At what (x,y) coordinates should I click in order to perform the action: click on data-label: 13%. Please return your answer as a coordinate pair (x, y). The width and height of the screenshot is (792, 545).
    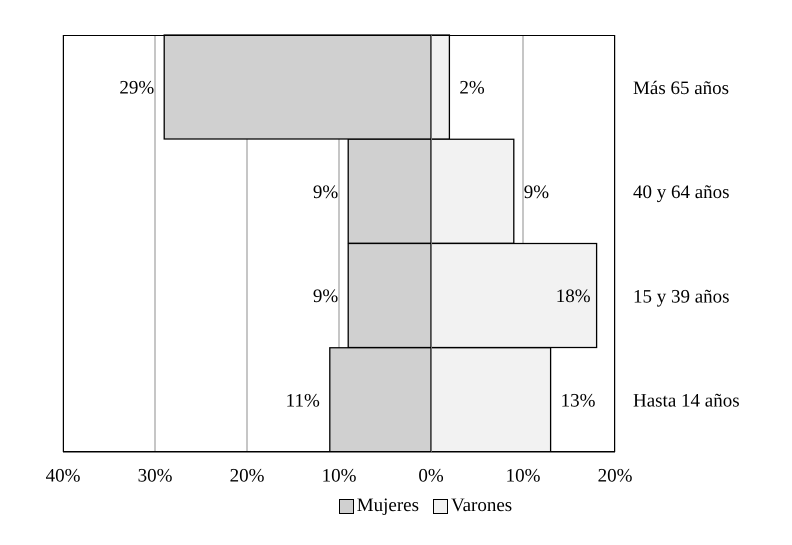
    Looking at the image, I should click on (578, 401).